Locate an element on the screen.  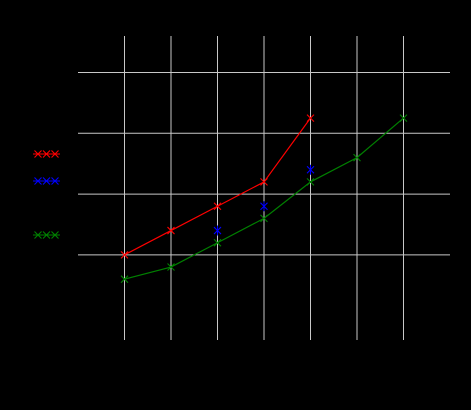
legend-label-0: XXX is located at coordinates (77, 154).